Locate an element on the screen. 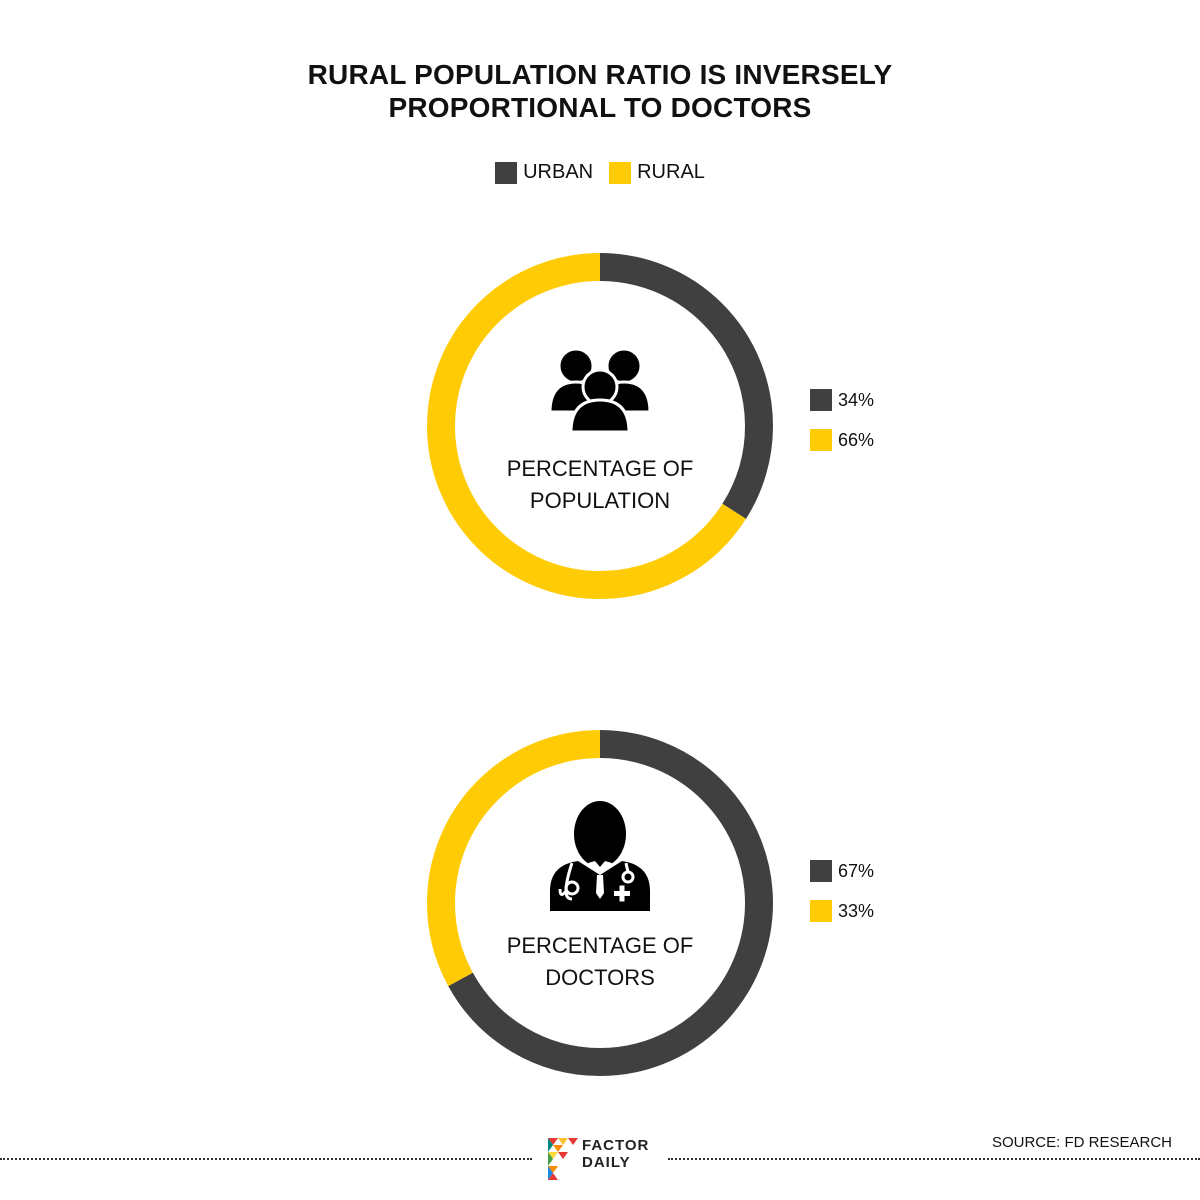  doctors-donut-chart: PERCENTAGE OF DOCTORS is located at coordinates (600, 903).